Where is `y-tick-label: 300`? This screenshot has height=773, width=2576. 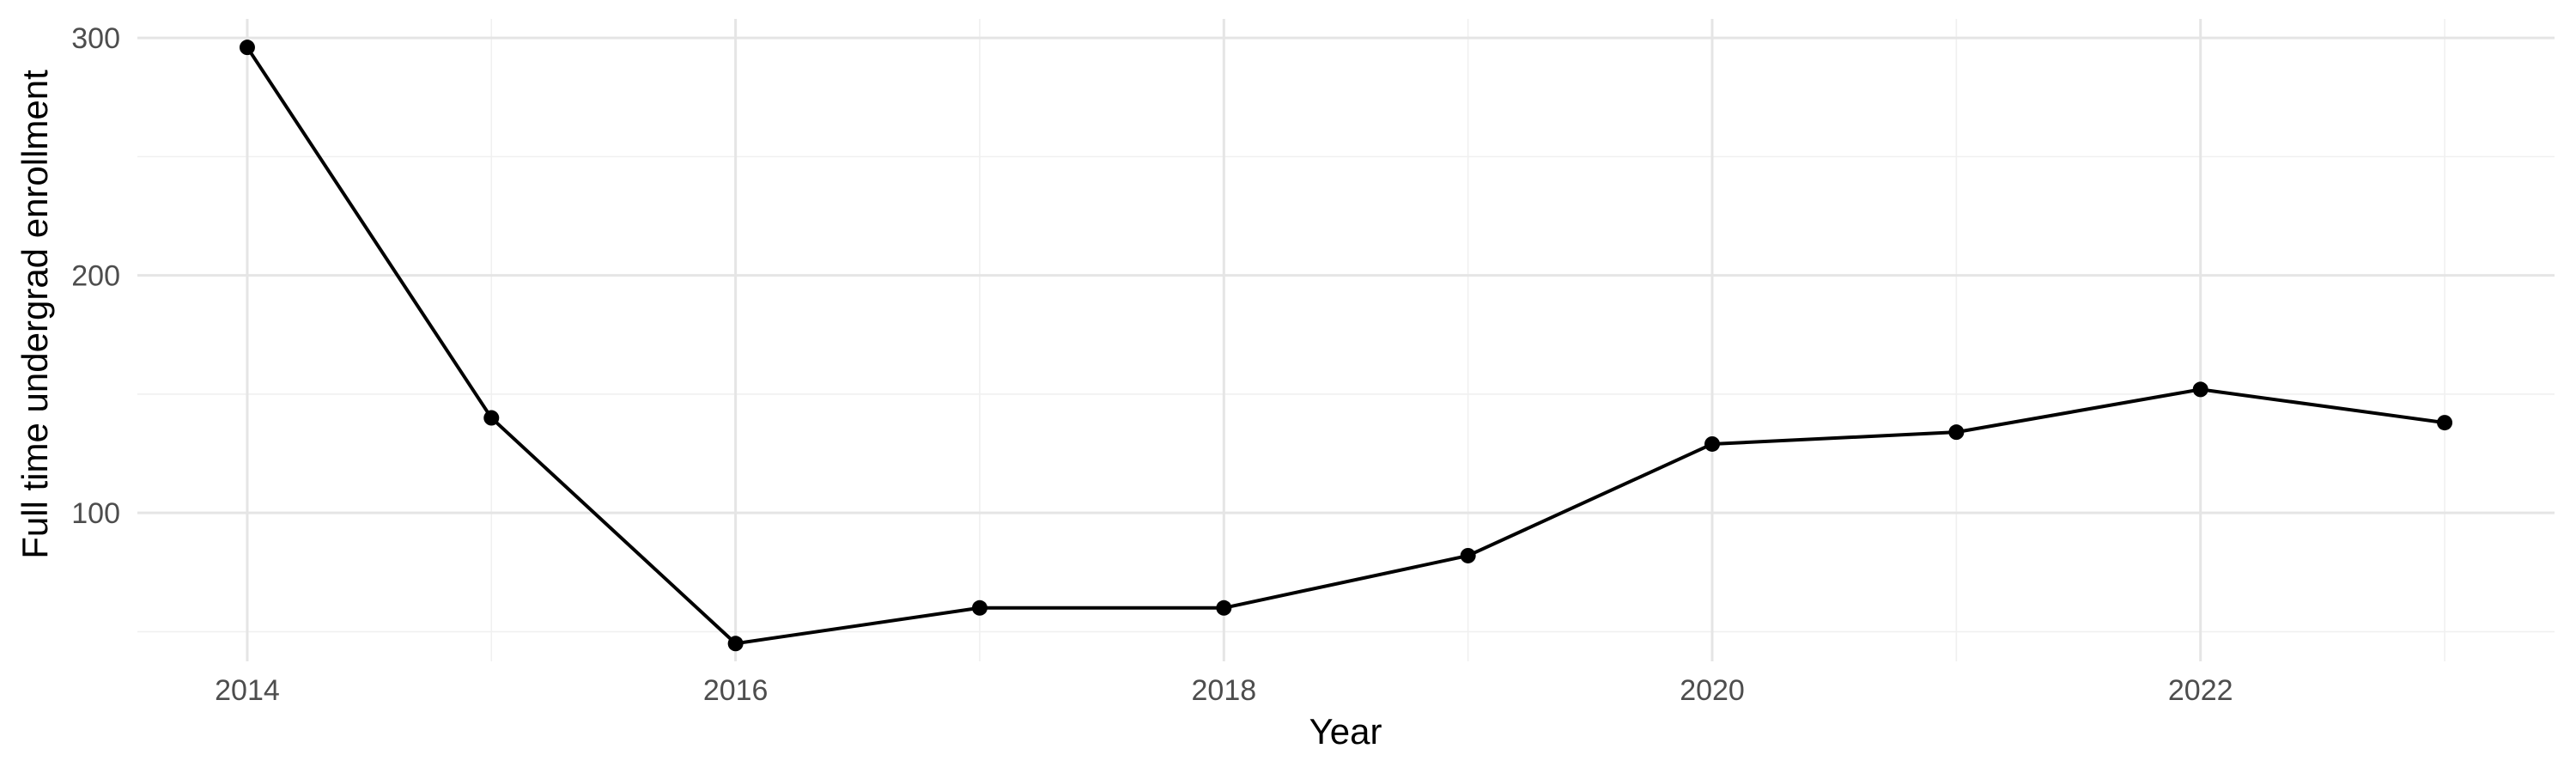 y-tick-label: 300 is located at coordinates (96, 38).